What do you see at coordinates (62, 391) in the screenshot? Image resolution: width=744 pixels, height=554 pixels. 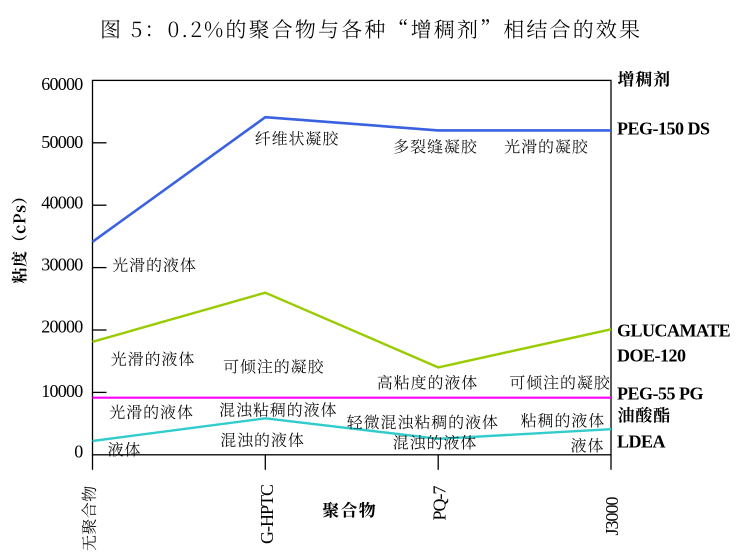 I see `svg-text: 10000` at bounding box center [62, 391].